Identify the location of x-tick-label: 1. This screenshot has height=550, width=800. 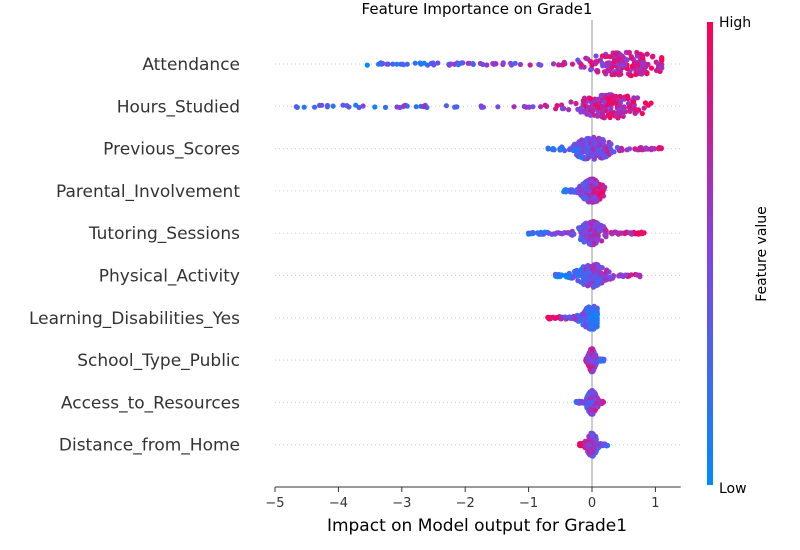
(655, 503).